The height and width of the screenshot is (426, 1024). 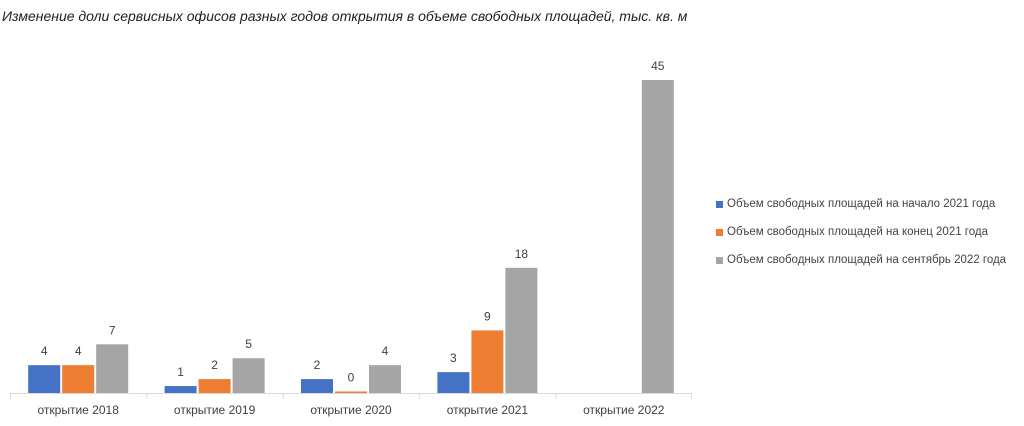 What do you see at coordinates (215, 410) in the screenshot?
I see `x-tick-label: открытие 2019` at bounding box center [215, 410].